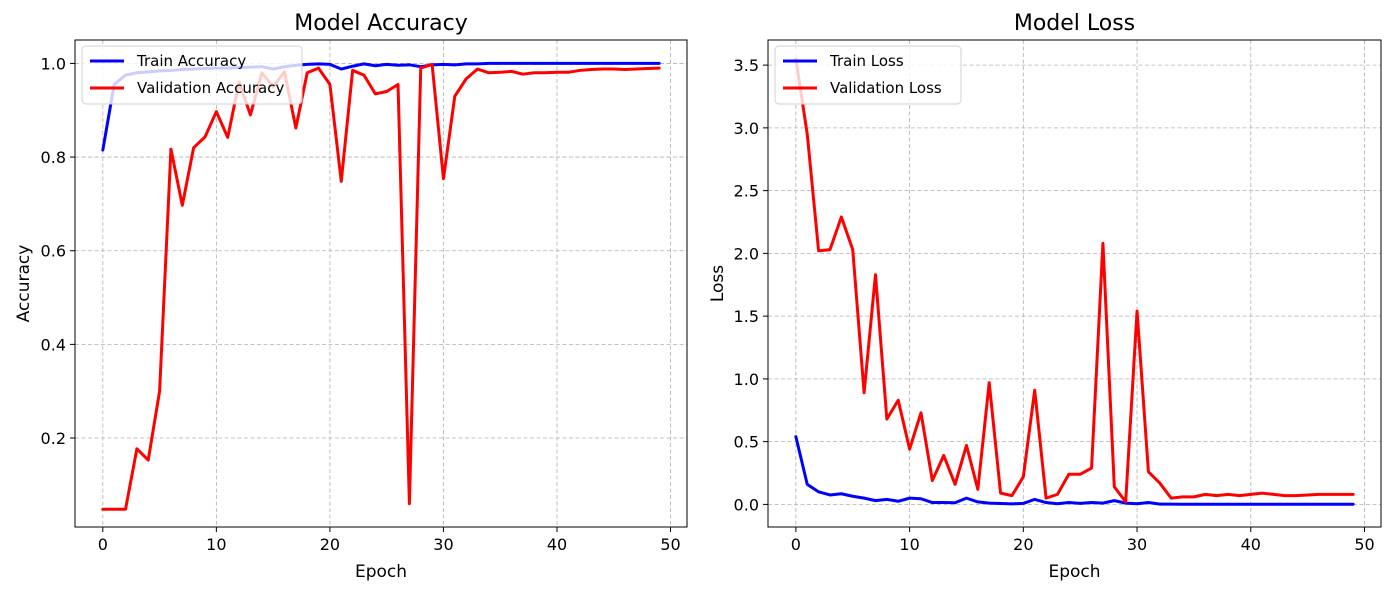  I want to click on loss-y-axis-label: Loss, so click(718, 283).